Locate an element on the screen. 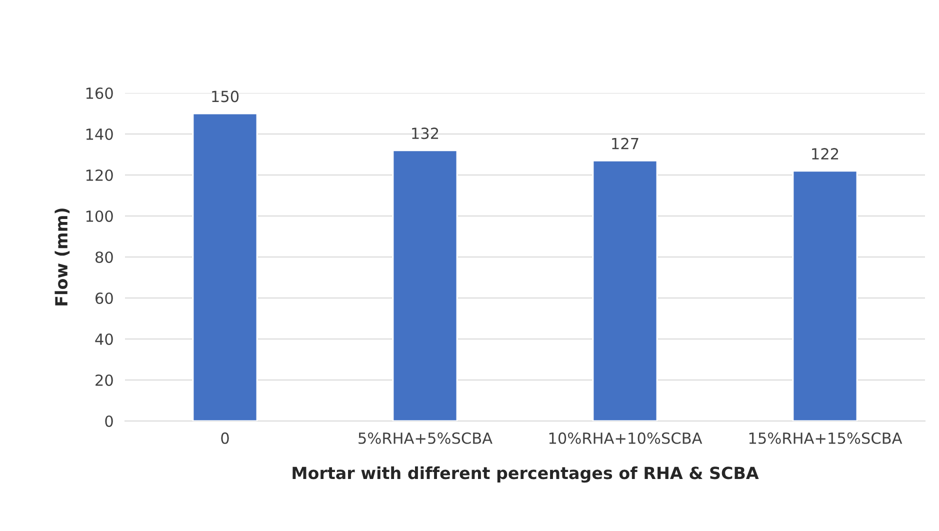  y-tick-label: 60 is located at coordinates (104, 298).